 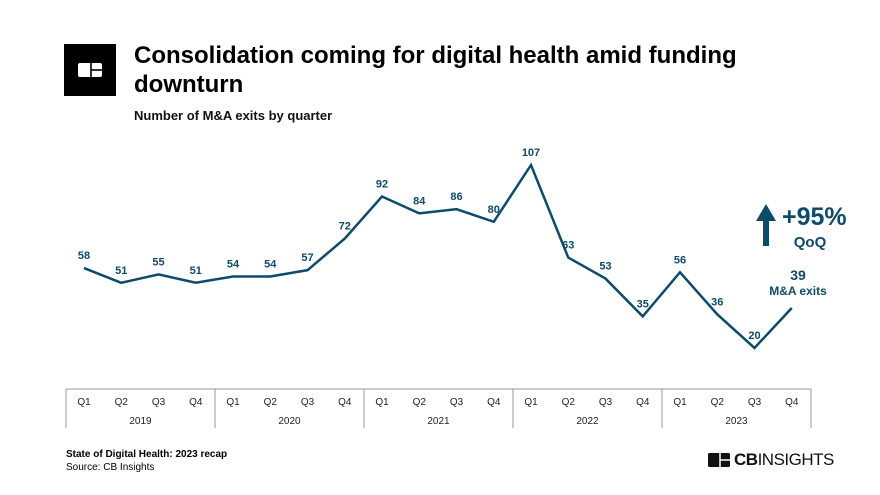 What do you see at coordinates (568, 246) in the screenshot?
I see `data-label: 63` at bounding box center [568, 246].